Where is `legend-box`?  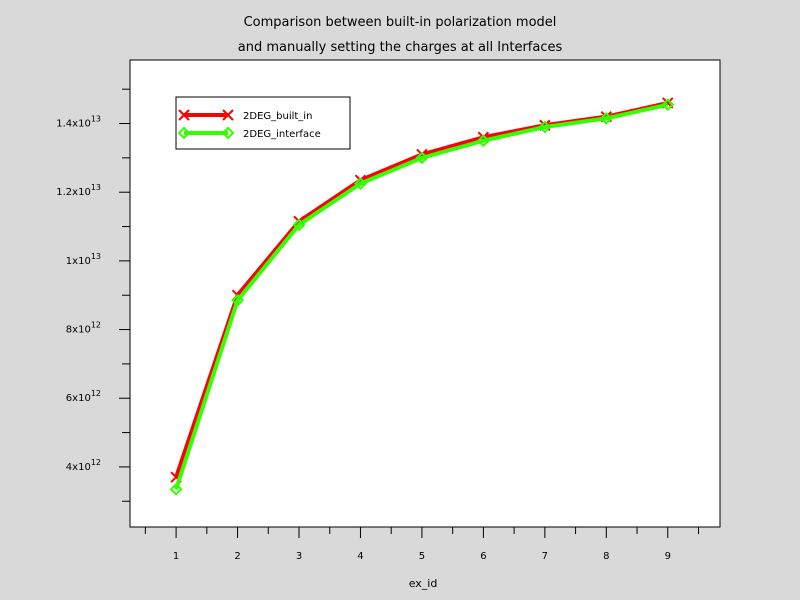 legend-box is located at coordinates (263, 123).